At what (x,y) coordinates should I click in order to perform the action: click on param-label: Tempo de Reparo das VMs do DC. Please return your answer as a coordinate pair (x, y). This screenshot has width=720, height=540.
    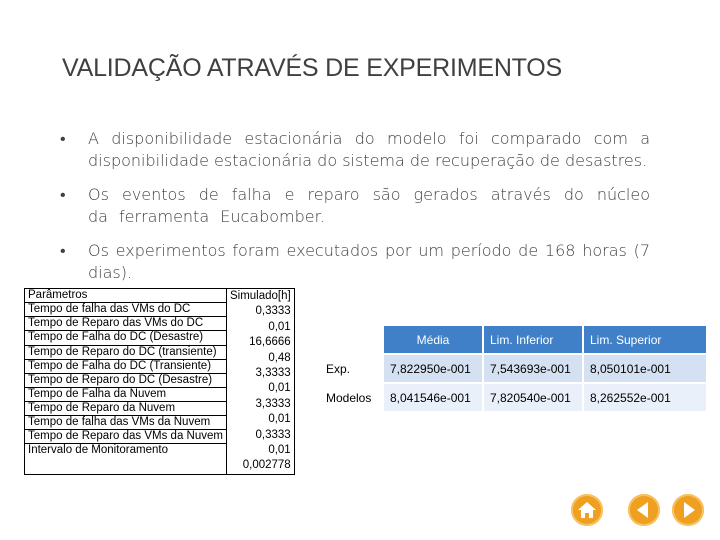
    Looking at the image, I should click on (125, 324).